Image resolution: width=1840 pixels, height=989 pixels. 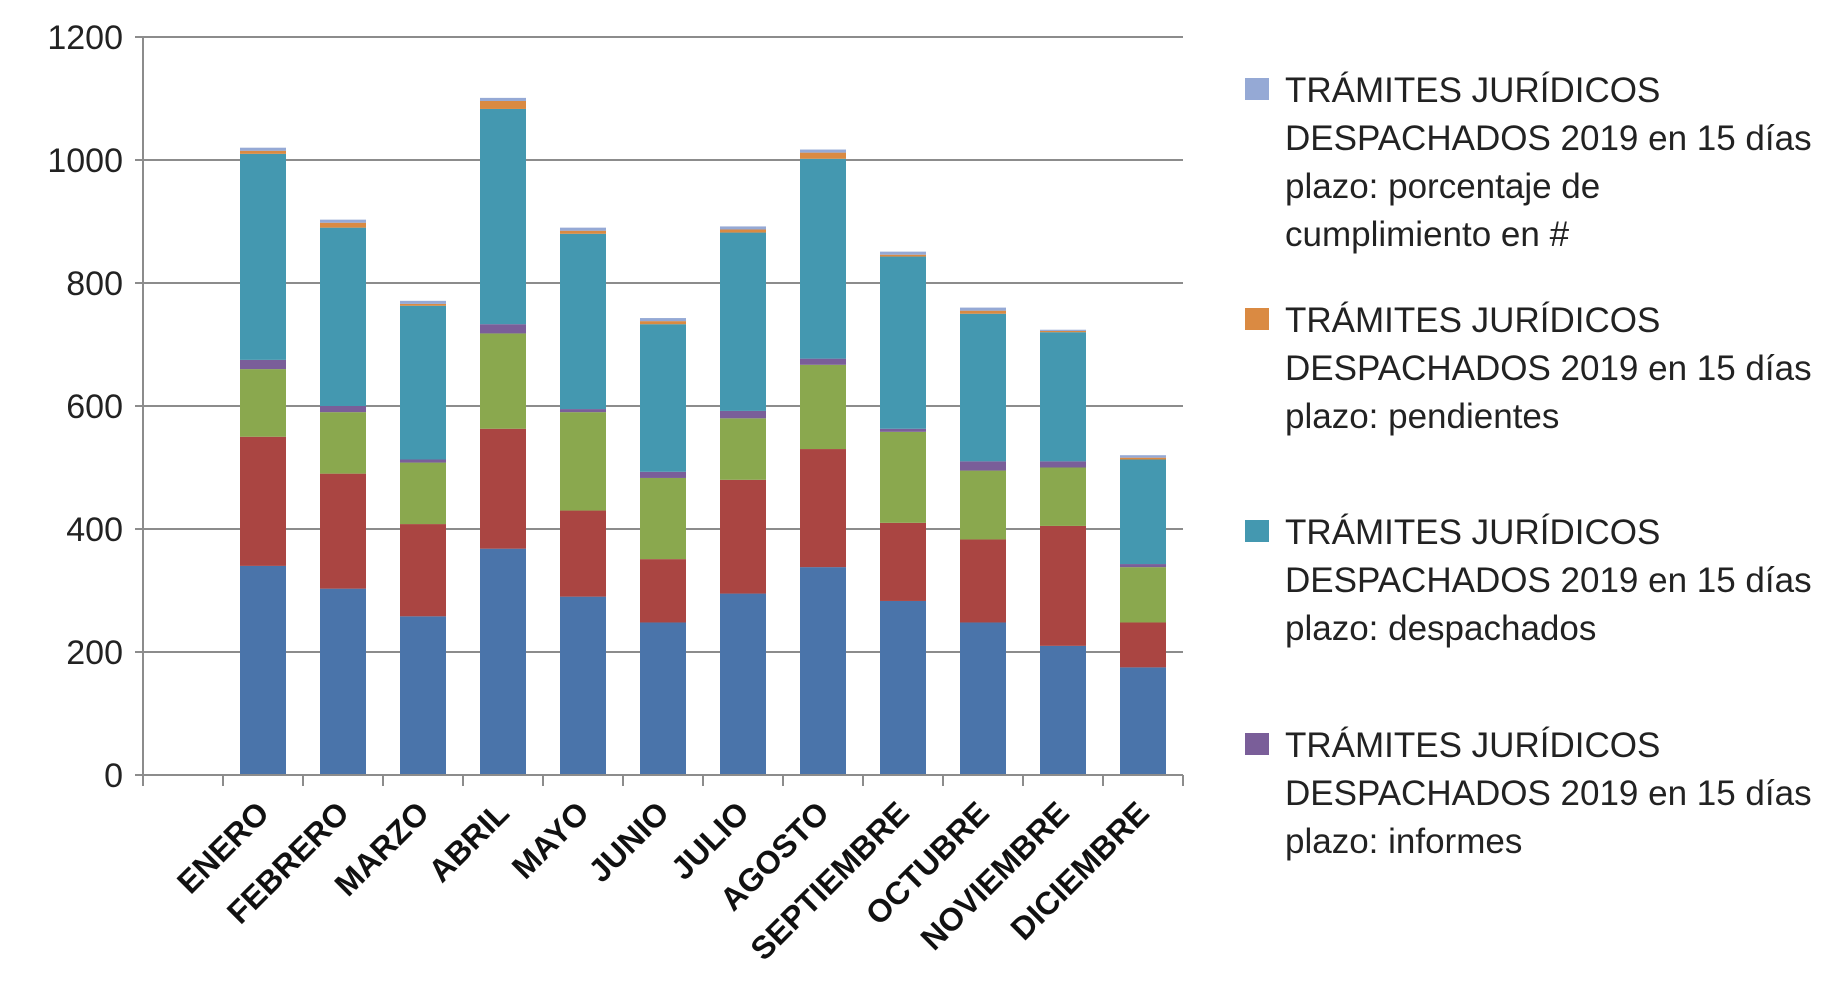 I want to click on bar-segment-noviembre-s4, so click(x=1063, y=464).